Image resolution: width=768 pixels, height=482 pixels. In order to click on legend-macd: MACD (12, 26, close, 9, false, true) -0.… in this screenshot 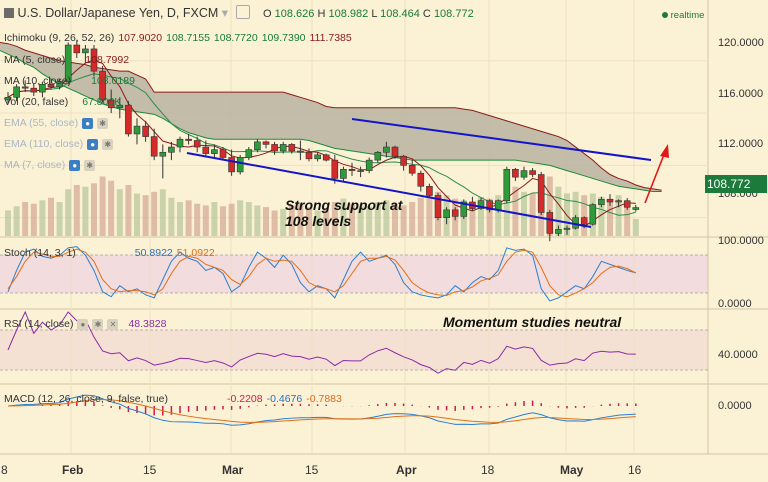, I will do `click(173, 399)`.